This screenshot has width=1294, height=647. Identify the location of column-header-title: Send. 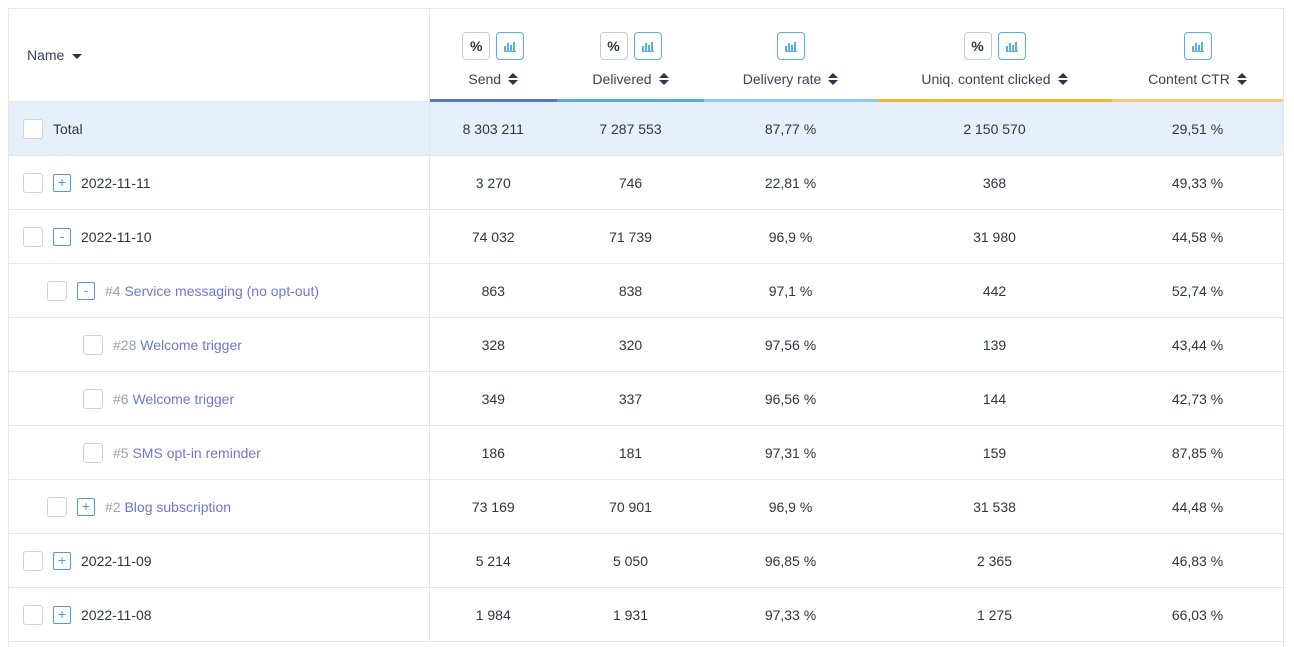
(493, 79).